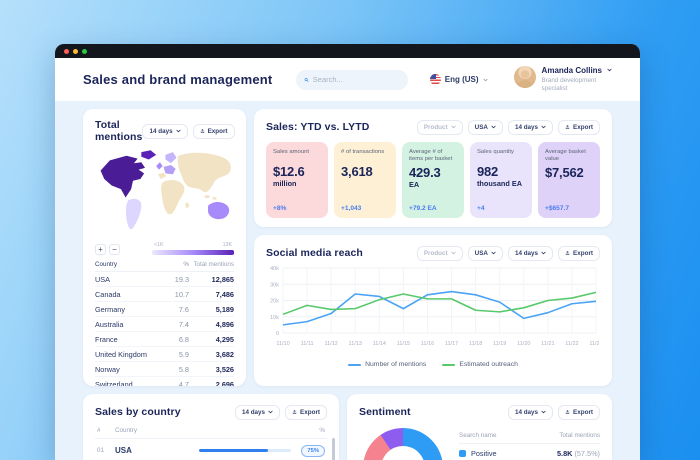 This screenshot has height=460, width=700. What do you see at coordinates (75, 51) in the screenshot?
I see `window-minimize-button` at bounding box center [75, 51].